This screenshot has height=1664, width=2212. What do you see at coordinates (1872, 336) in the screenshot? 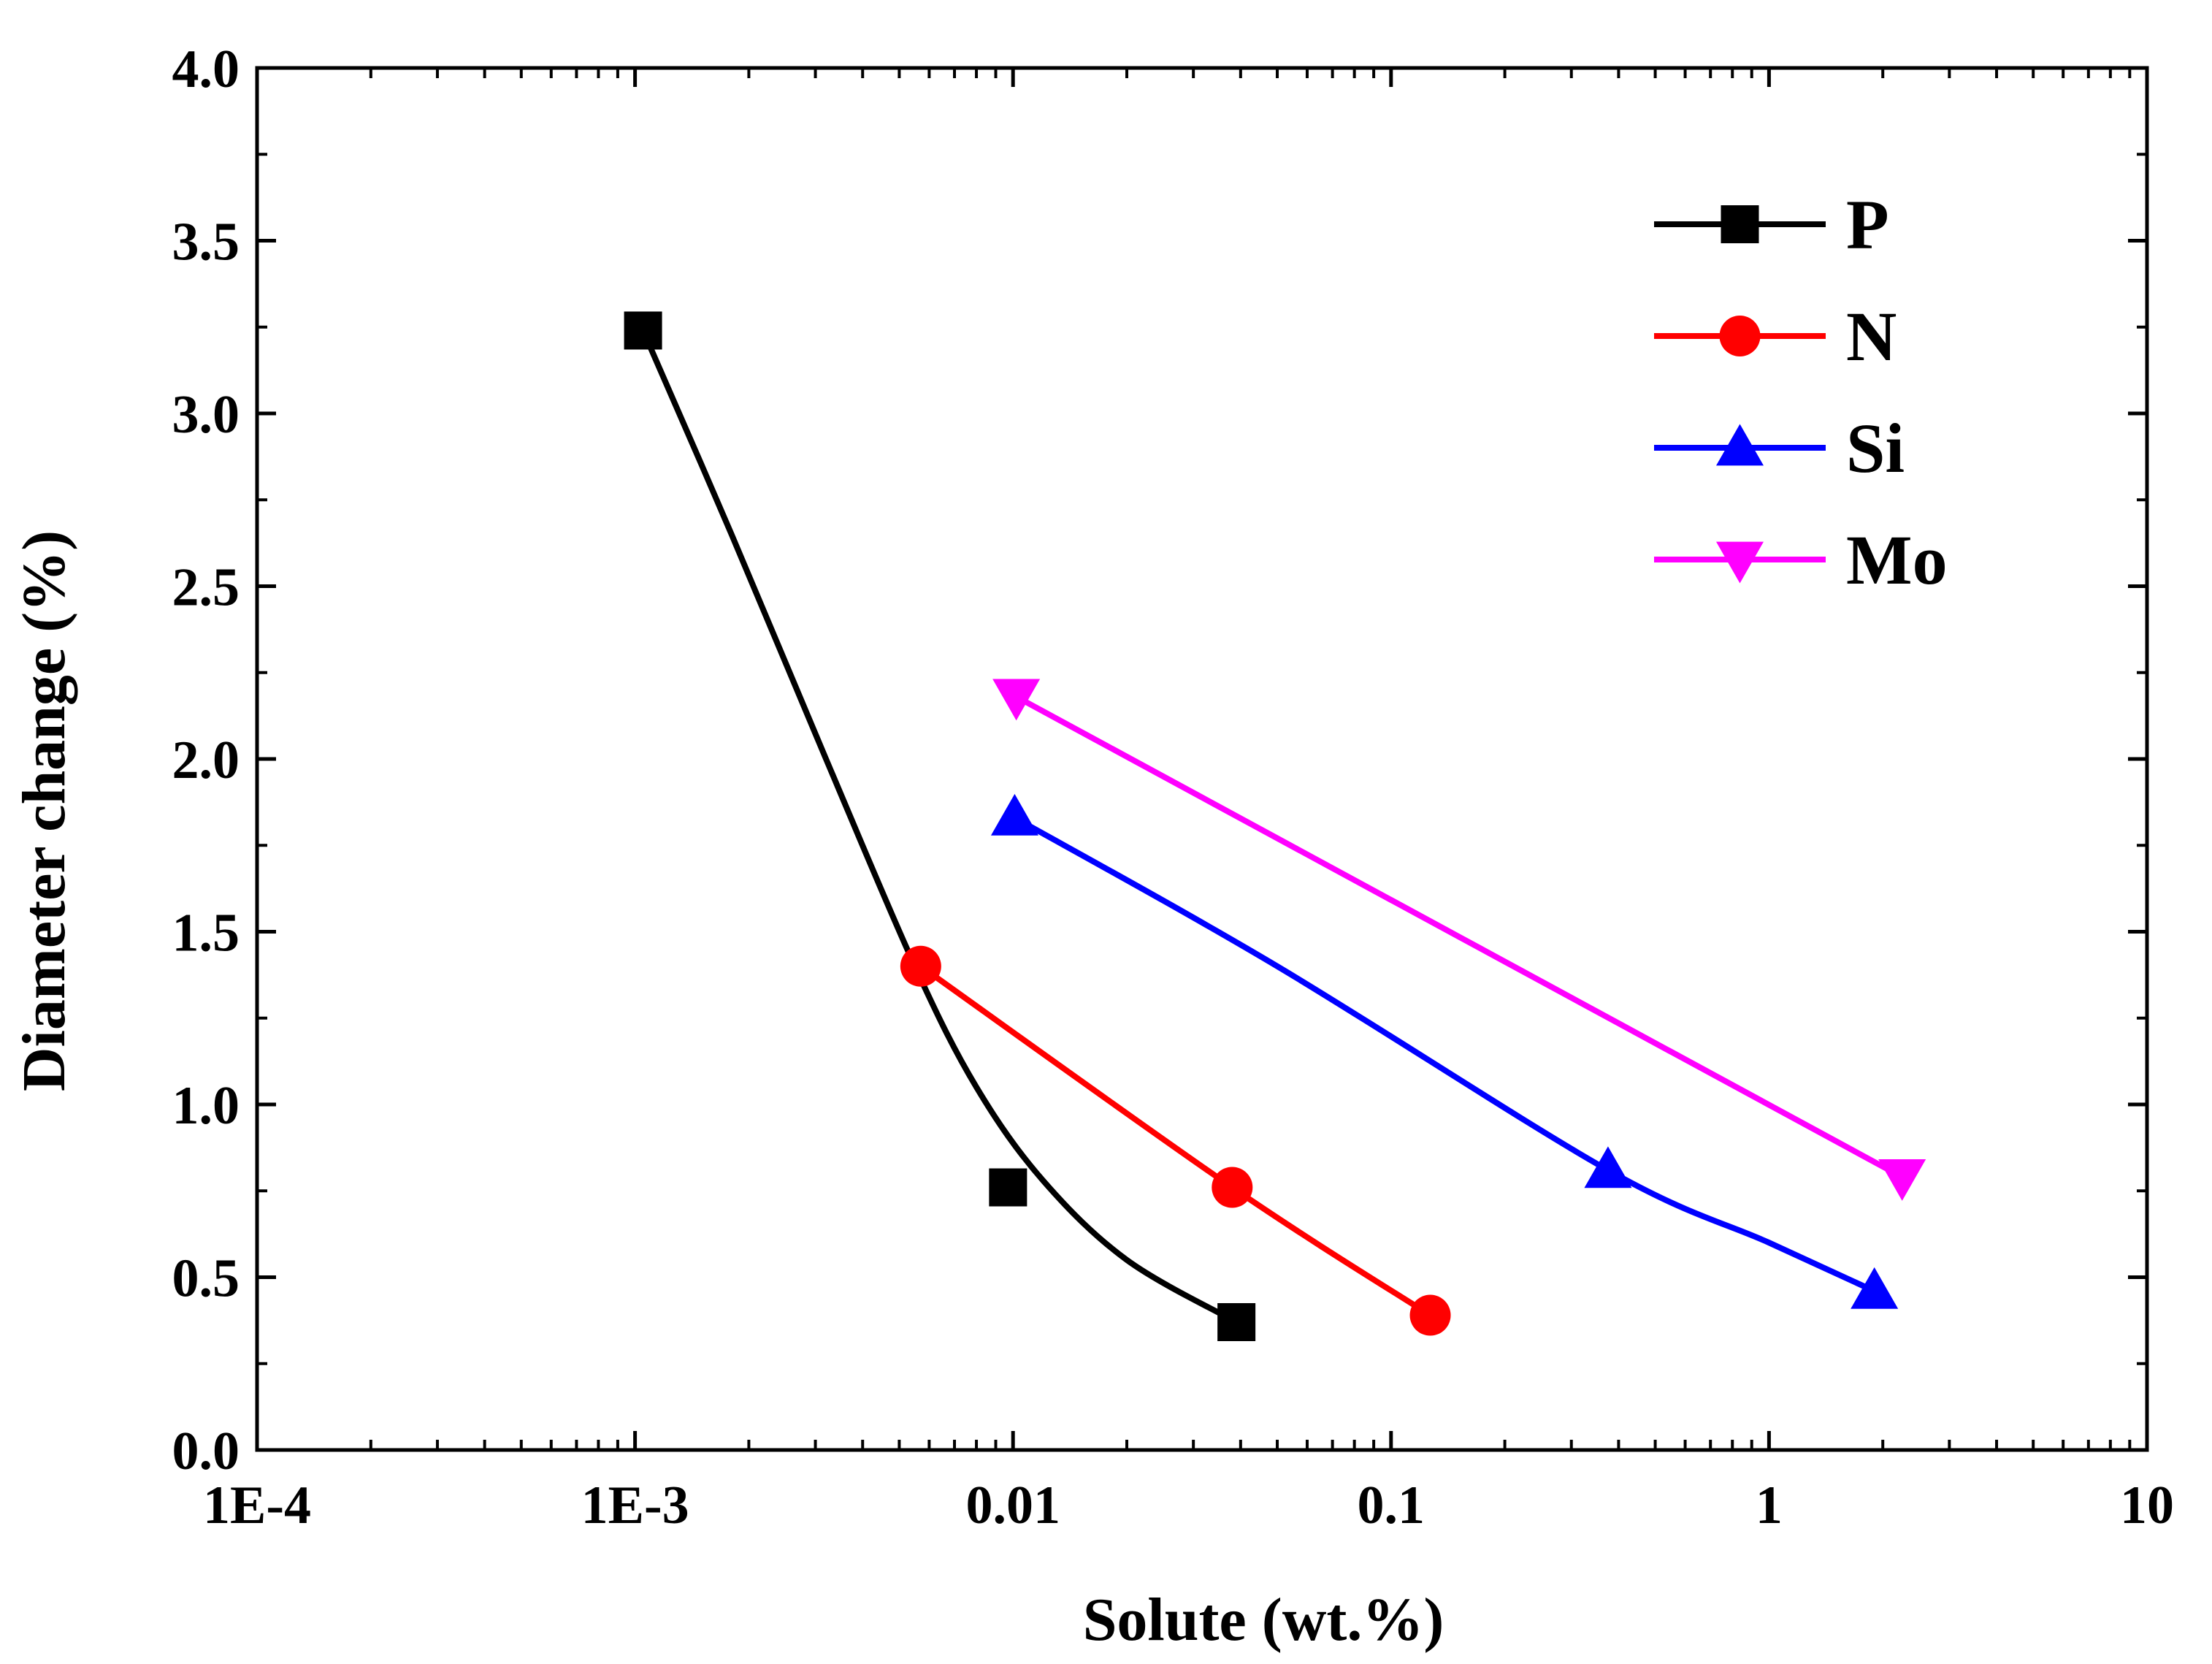
I see `legend-label-n: N` at bounding box center [1872, 336].